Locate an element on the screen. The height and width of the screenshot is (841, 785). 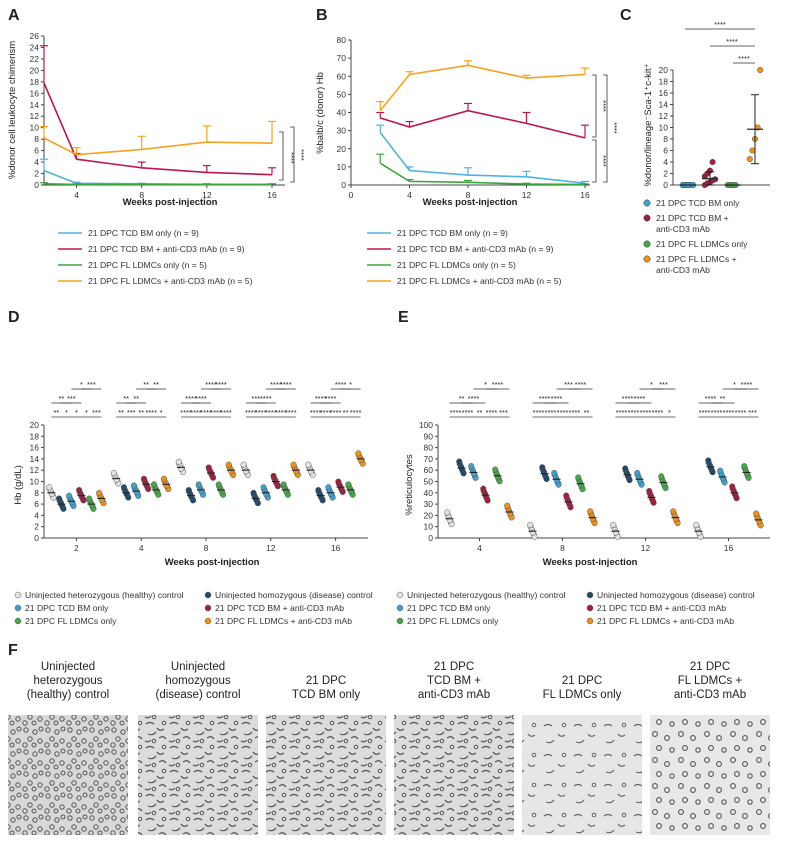
legend-e-fl-dot is located at coordinates (400, 621).